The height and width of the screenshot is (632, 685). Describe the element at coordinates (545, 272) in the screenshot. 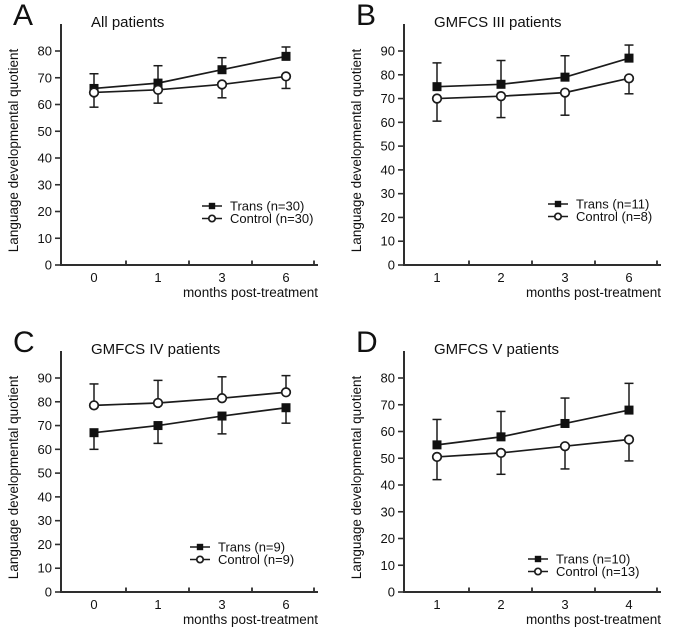

I see `x-ticks: 1 2 3 6` at that location.